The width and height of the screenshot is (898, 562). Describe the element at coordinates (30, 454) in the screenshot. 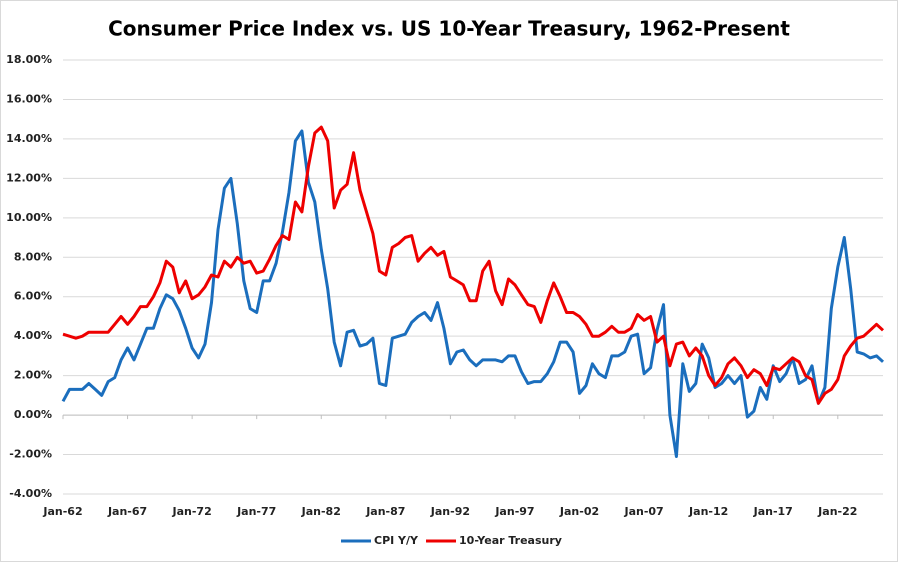

I see `y-tick-label: -2.00%` at that location.